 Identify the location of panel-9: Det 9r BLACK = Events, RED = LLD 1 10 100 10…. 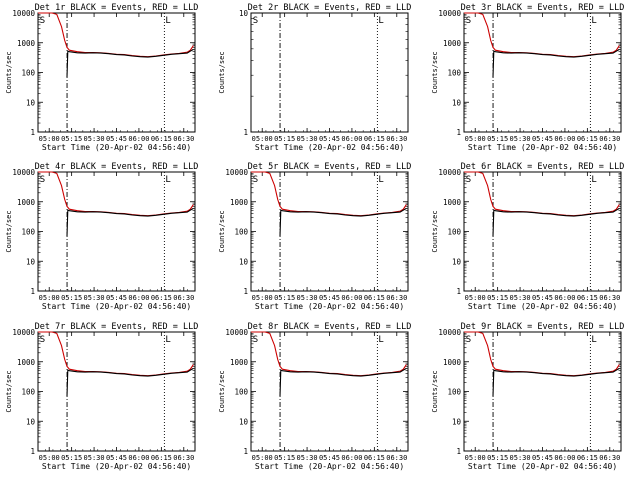
(527, 396).